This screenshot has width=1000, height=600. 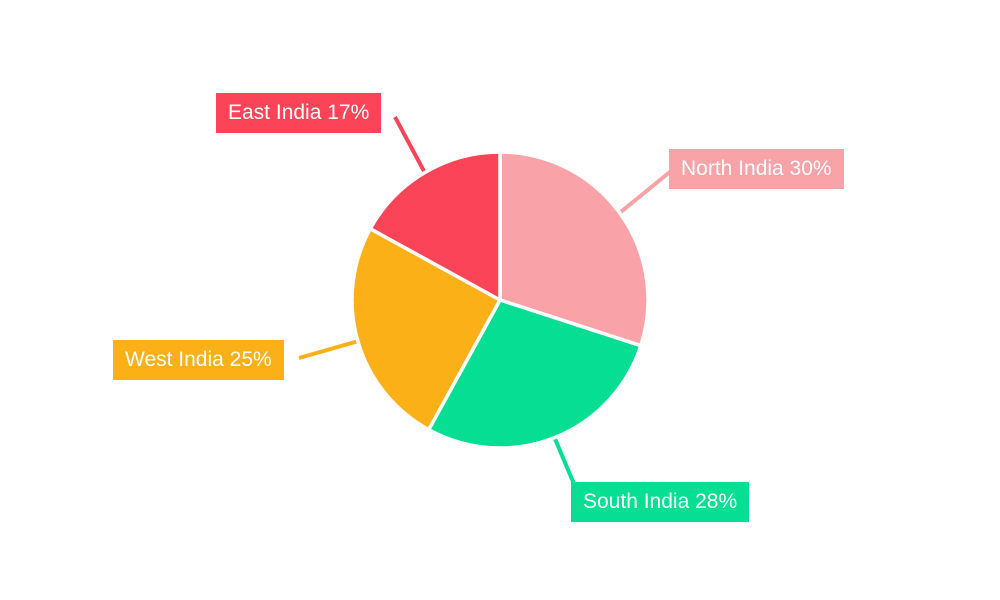 I want to click on slice-label-west-india: West India 25%, so click(x=198, y=360).